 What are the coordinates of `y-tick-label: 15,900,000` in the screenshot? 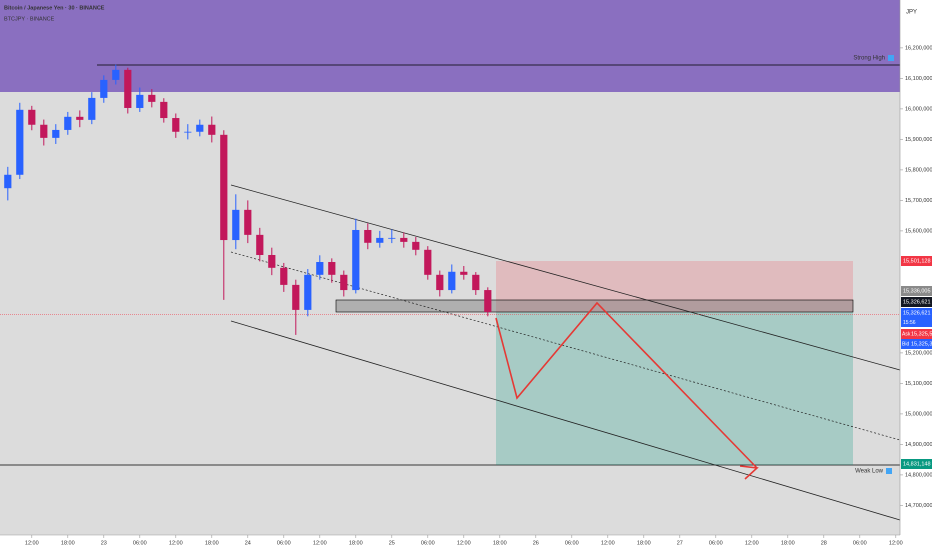 It's located at (918, 140).